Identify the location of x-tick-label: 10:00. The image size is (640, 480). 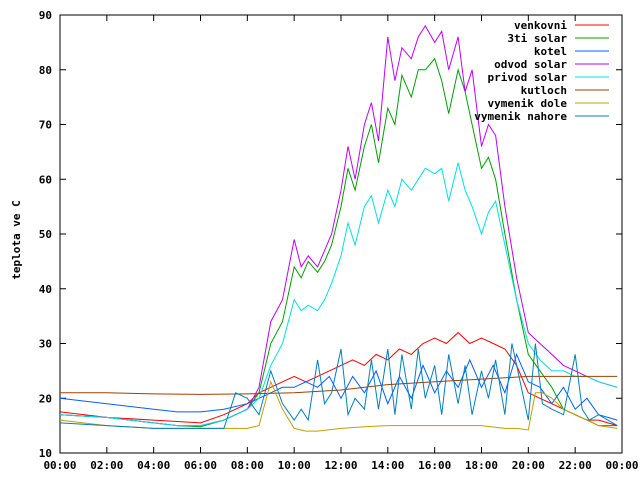
(294, 465).